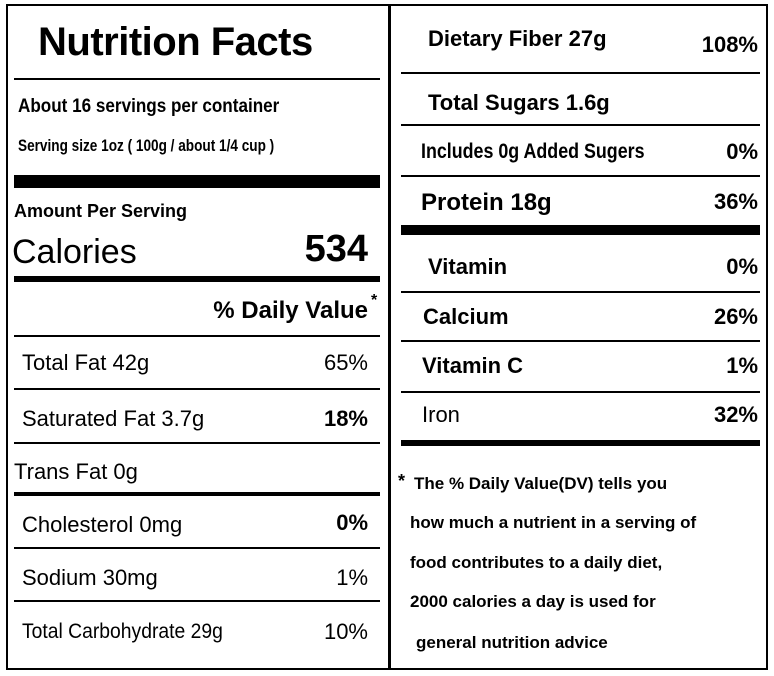  What do you see at coordinates (402, 481) in the screenshot?
I see `footnote-asterisk: *` at bounding box center [402, 481].